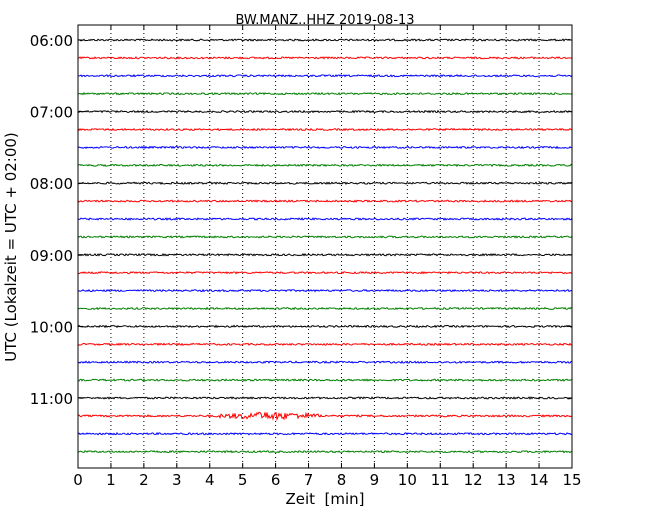  Describe the element at coordinates (276, 480) in the screenshot. I see `x-tick-label-6: 6` at that location.